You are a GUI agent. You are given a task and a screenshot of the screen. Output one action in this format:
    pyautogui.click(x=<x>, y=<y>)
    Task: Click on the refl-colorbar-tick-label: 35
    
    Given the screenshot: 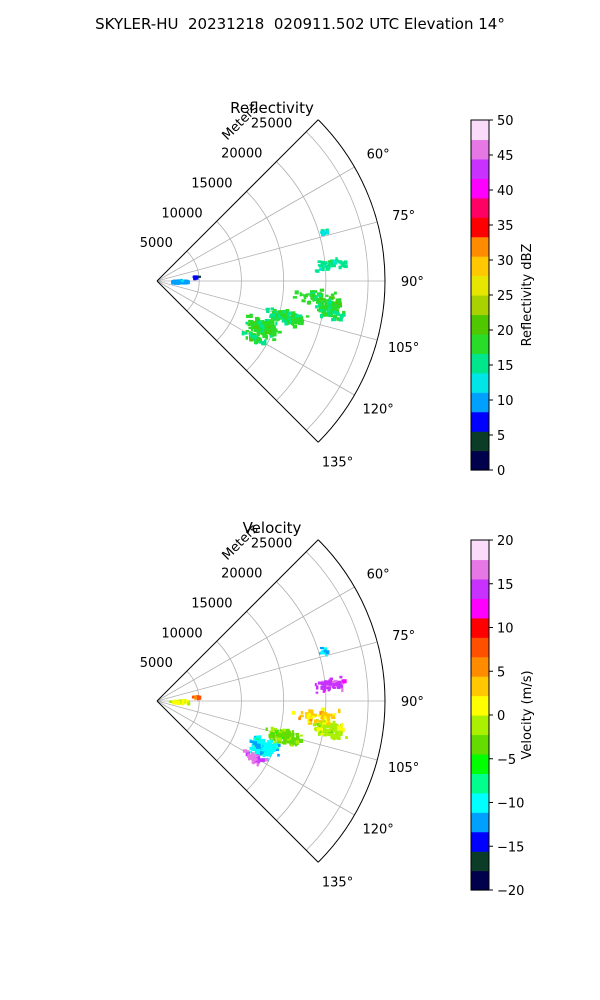 What is the action you would take?
    pyautogui.click(x=505, y=226)
    